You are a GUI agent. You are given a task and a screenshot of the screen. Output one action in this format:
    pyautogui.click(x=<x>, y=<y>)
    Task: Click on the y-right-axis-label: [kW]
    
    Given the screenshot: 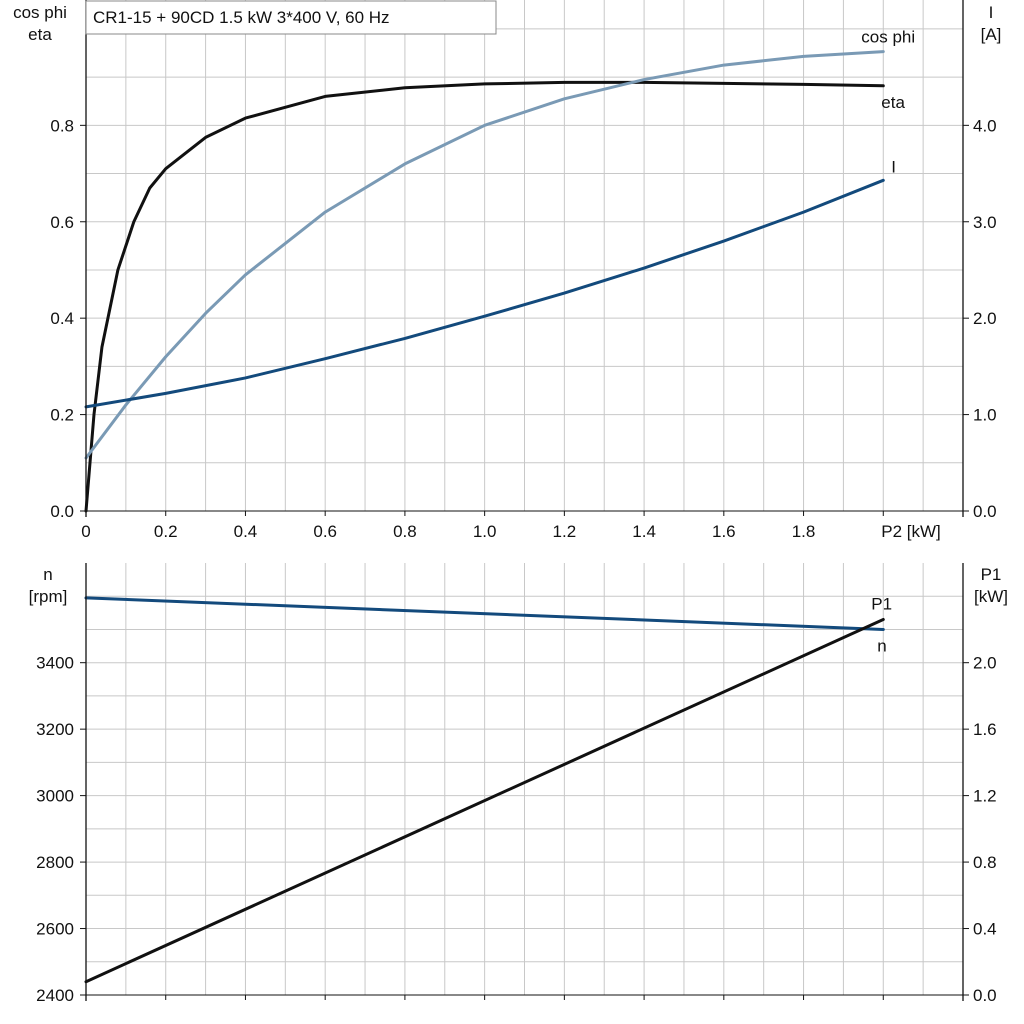 What is the action you would take?
    pyautogui.click(x=991, y=596)
    